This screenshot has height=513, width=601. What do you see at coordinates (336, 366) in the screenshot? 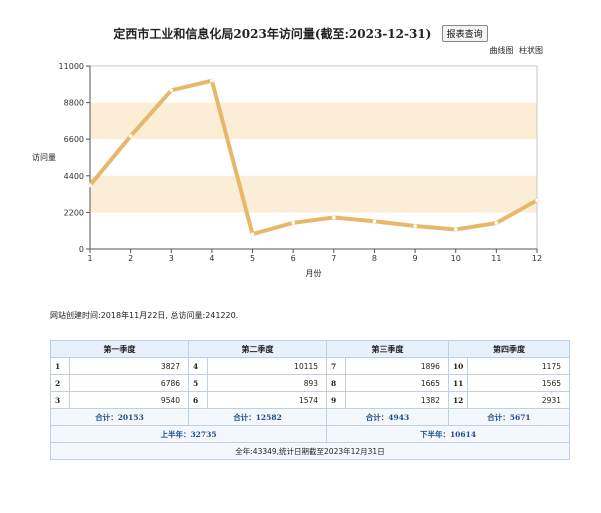
I see `month-number: 7` at bounding box center [336, 366].